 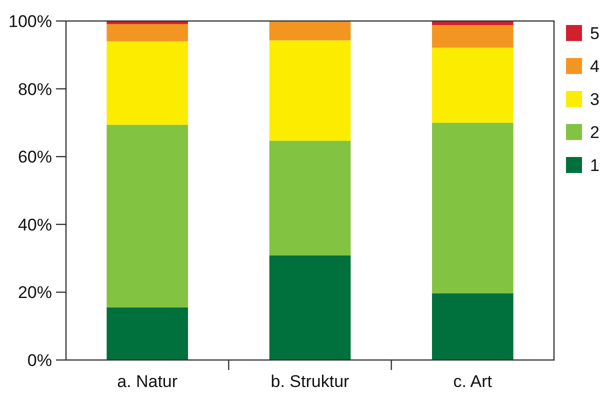 I want to click on legend-label: 1, so click(x=595, y=165).